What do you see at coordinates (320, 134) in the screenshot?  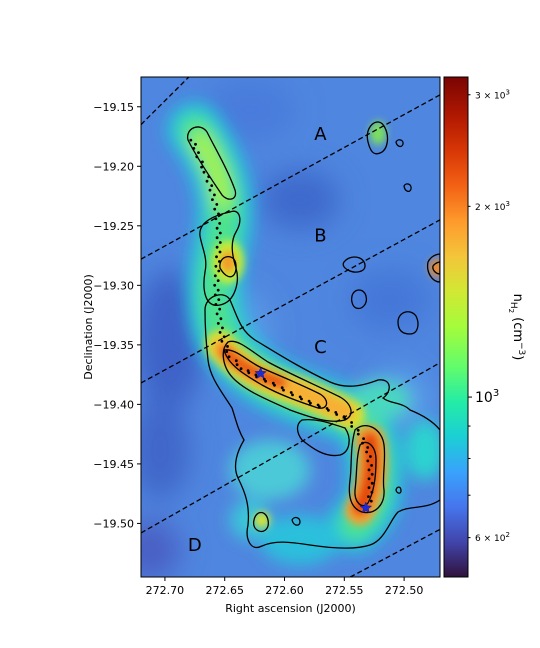 I see `region-label: A` at bounding box center [320, 134].